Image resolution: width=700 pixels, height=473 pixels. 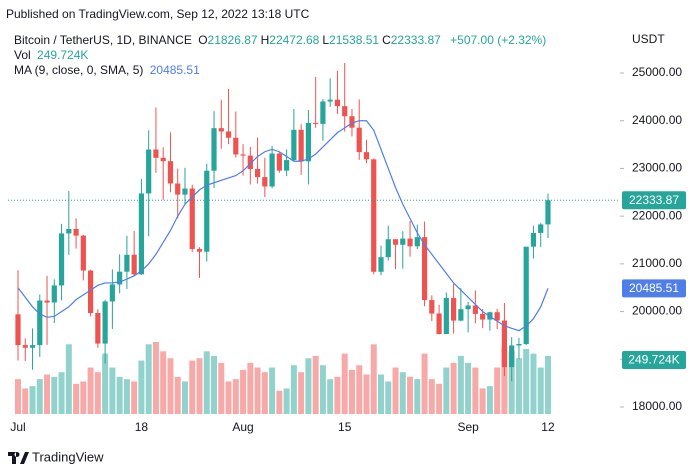 What do you see at coordinates (657, 215) in the screenshot?
I see `y-tick-label: 22000.00` at bounding box center [657, 215].